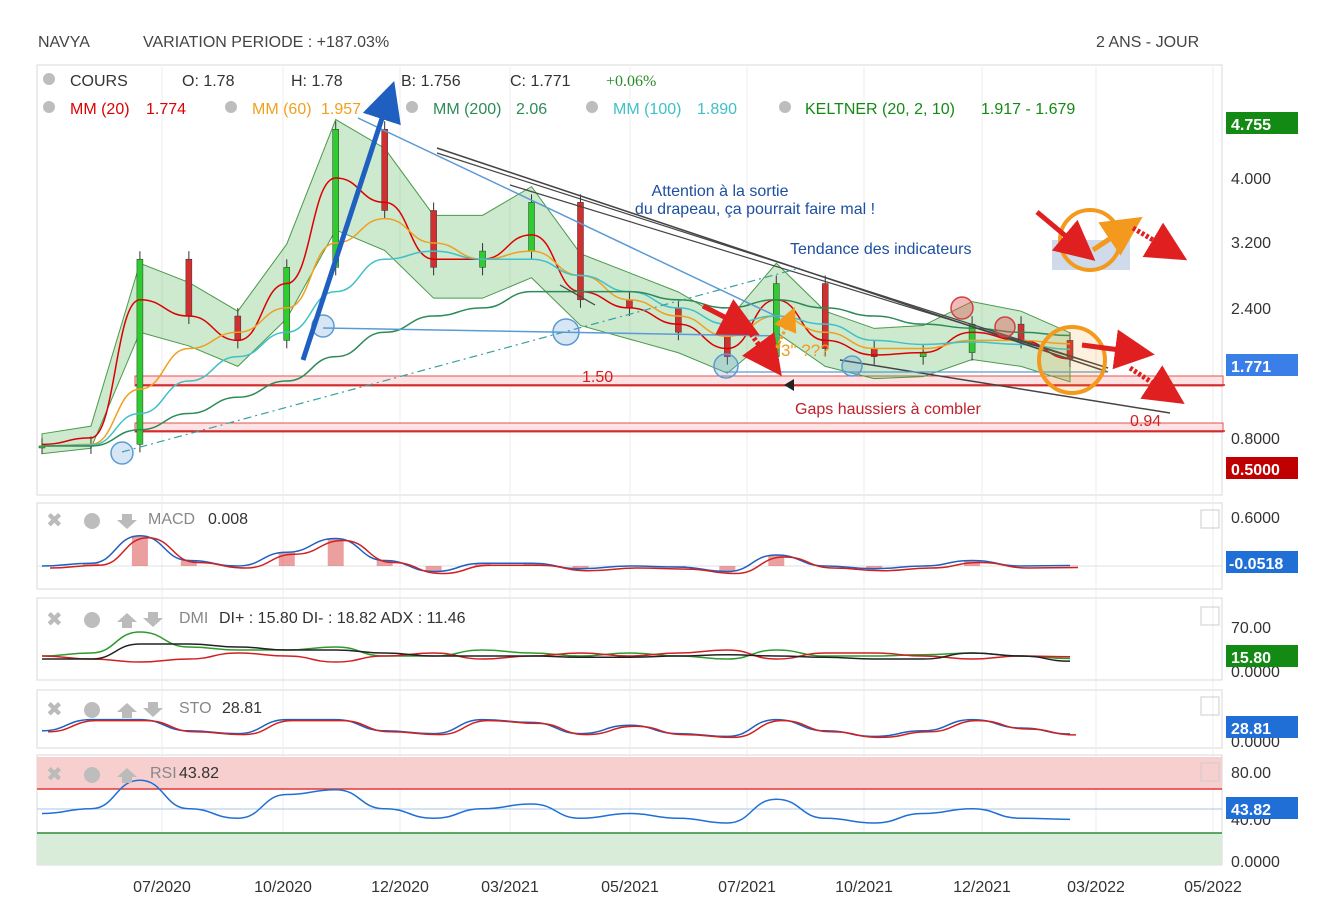  What do you see at coordinates (64, 42) in the screenshot?
I see `symbol-label: NAVYA` at bounding box center [64, 42].